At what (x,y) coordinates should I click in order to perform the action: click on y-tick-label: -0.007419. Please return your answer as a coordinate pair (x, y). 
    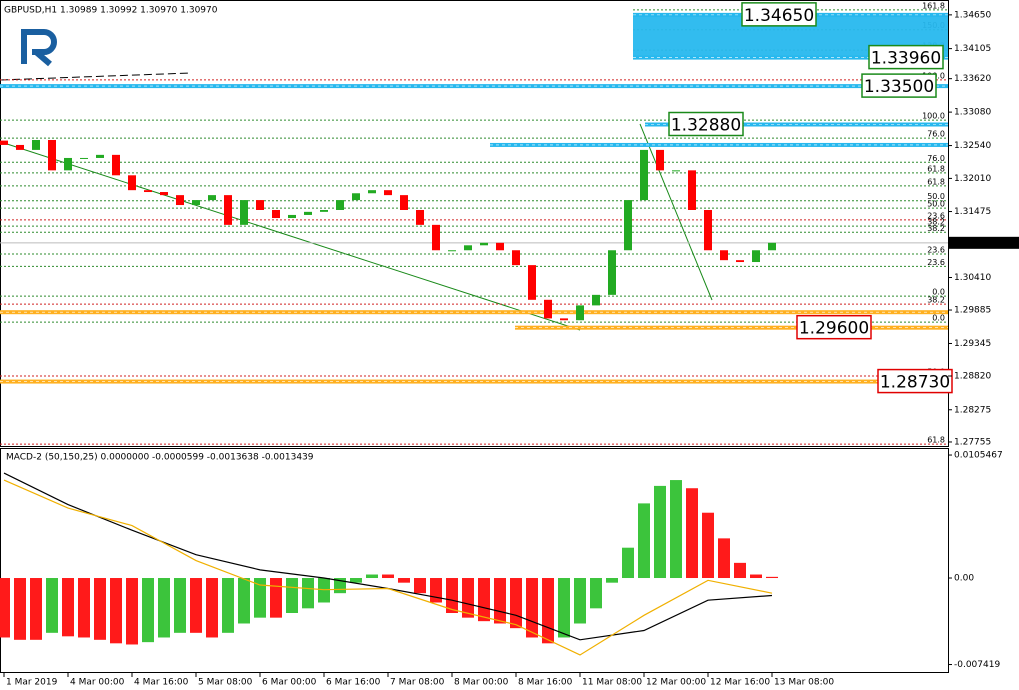
    Looking at the image, I should click on (977, 665).